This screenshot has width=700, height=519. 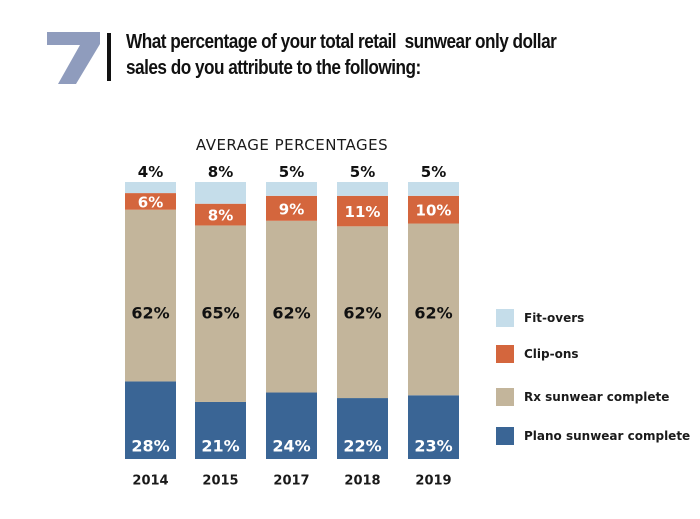 I want to click on data-label-rx-2017: 62%, so click(x=291, y=313).